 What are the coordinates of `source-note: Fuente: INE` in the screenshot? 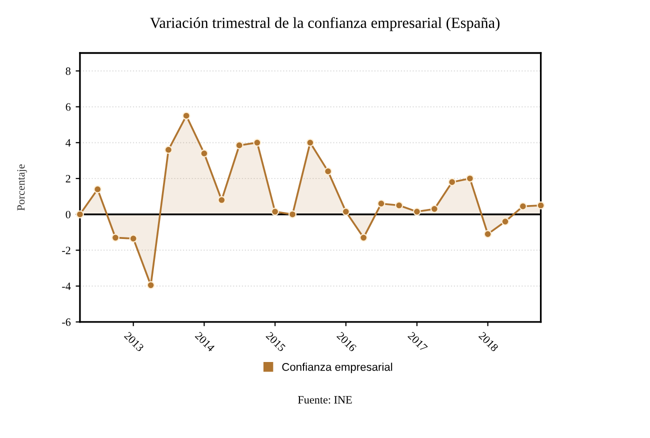 It's located at (325, 400).